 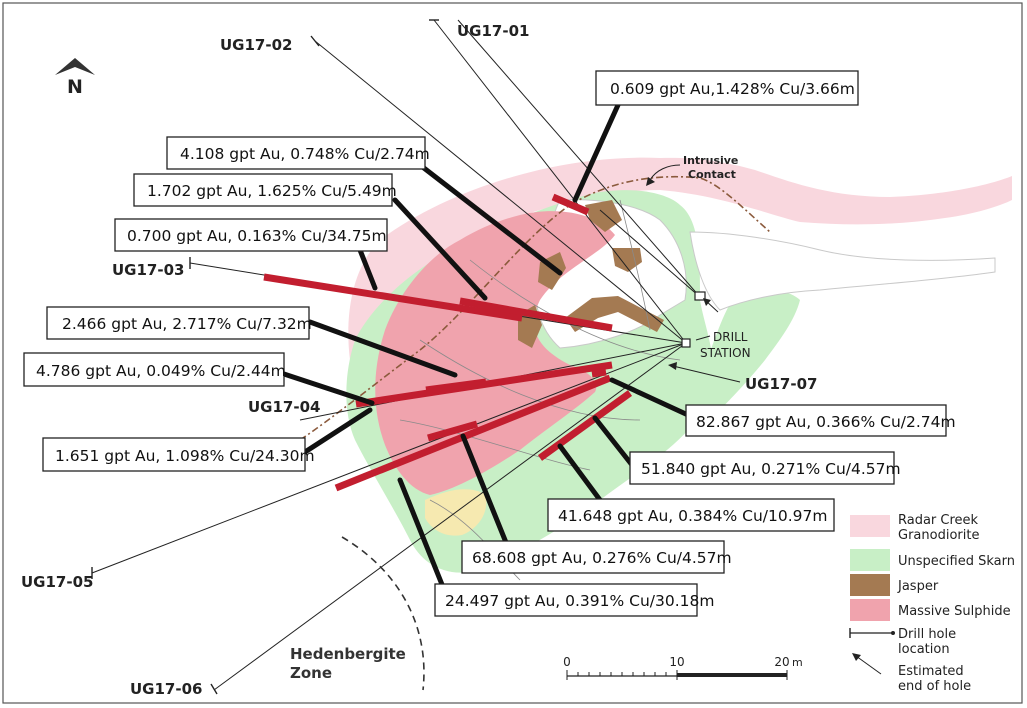 I want to click on drill-hole-label-ug17-06: UG17-06, so click(x=166, y=689).